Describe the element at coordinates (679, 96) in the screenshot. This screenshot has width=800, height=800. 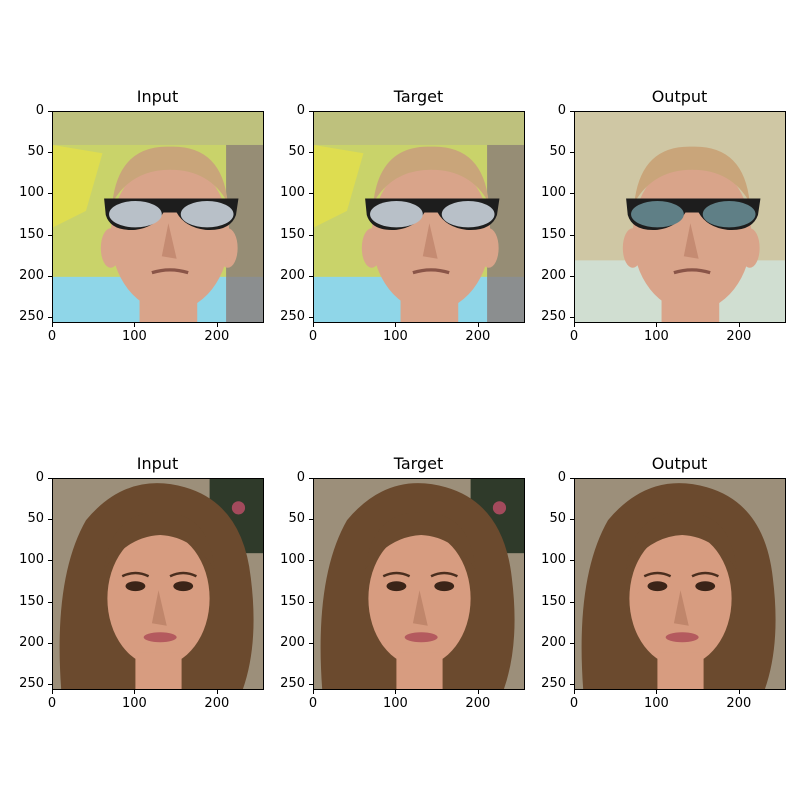
I see `panel-title: Output` at that location.